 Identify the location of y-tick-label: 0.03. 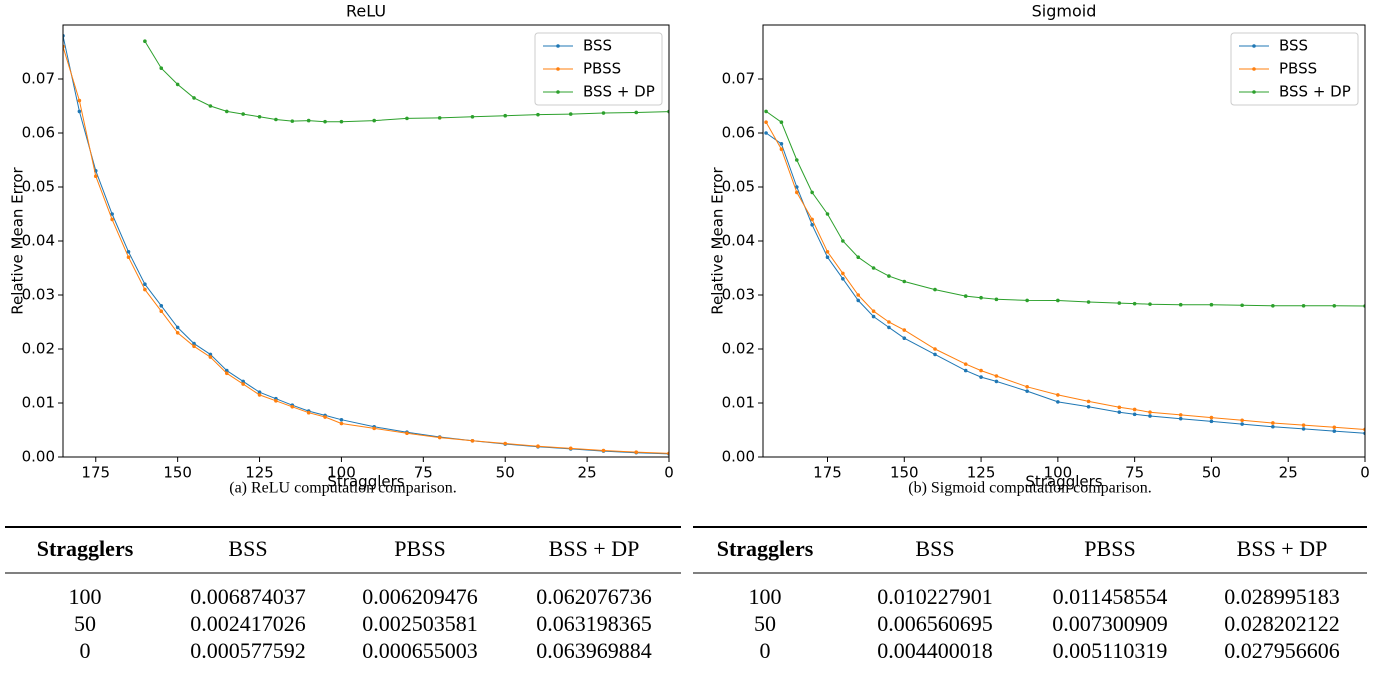
(738, 295).